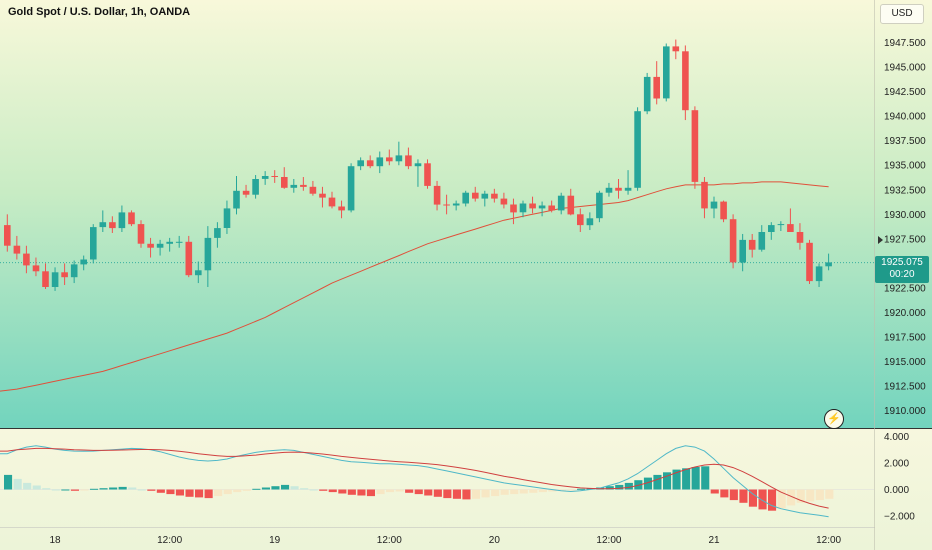  Describe the element at coordinates (902, 14) in the screenshot. I see `currency-button: USD` at that location.